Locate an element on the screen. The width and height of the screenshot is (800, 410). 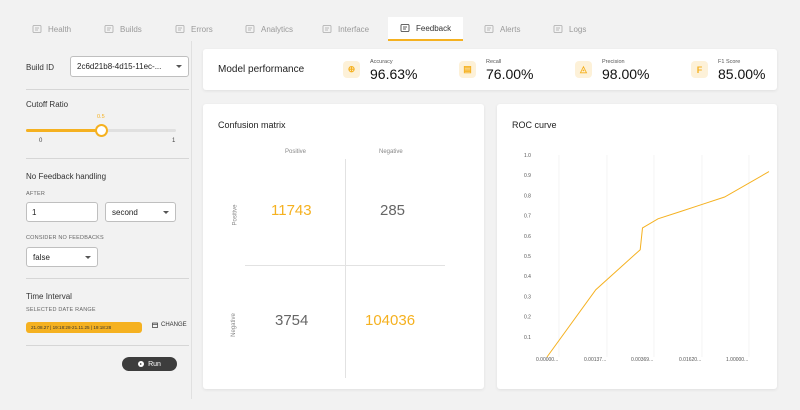
tab-label: Analytics is located at coordinates (277, 29).